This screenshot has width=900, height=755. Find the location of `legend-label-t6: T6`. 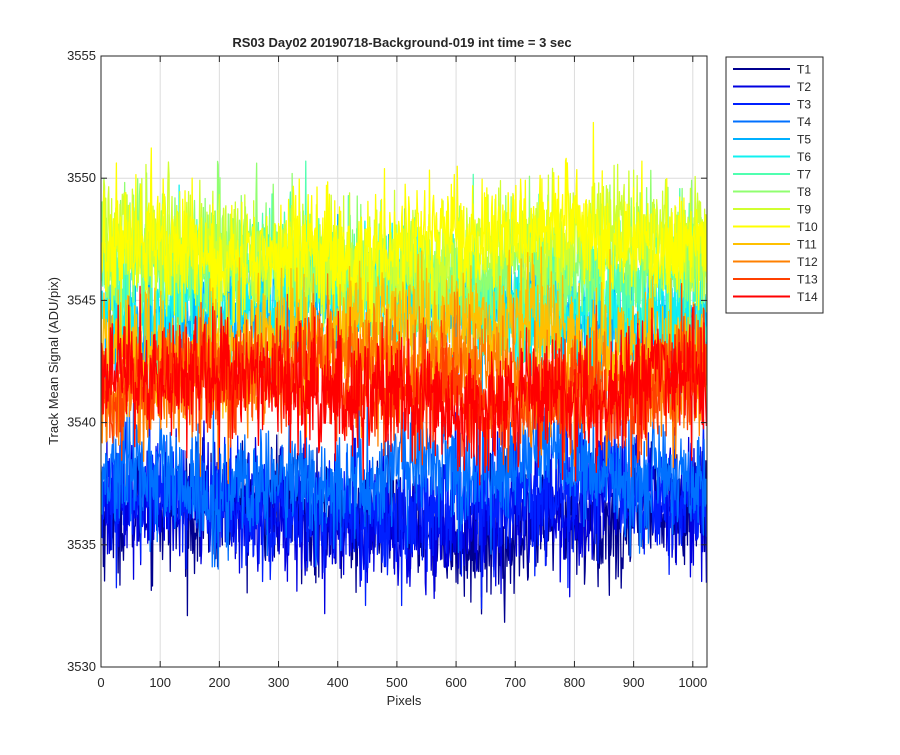

legend-label-t6: T6 is located at coordinates (804, 157).